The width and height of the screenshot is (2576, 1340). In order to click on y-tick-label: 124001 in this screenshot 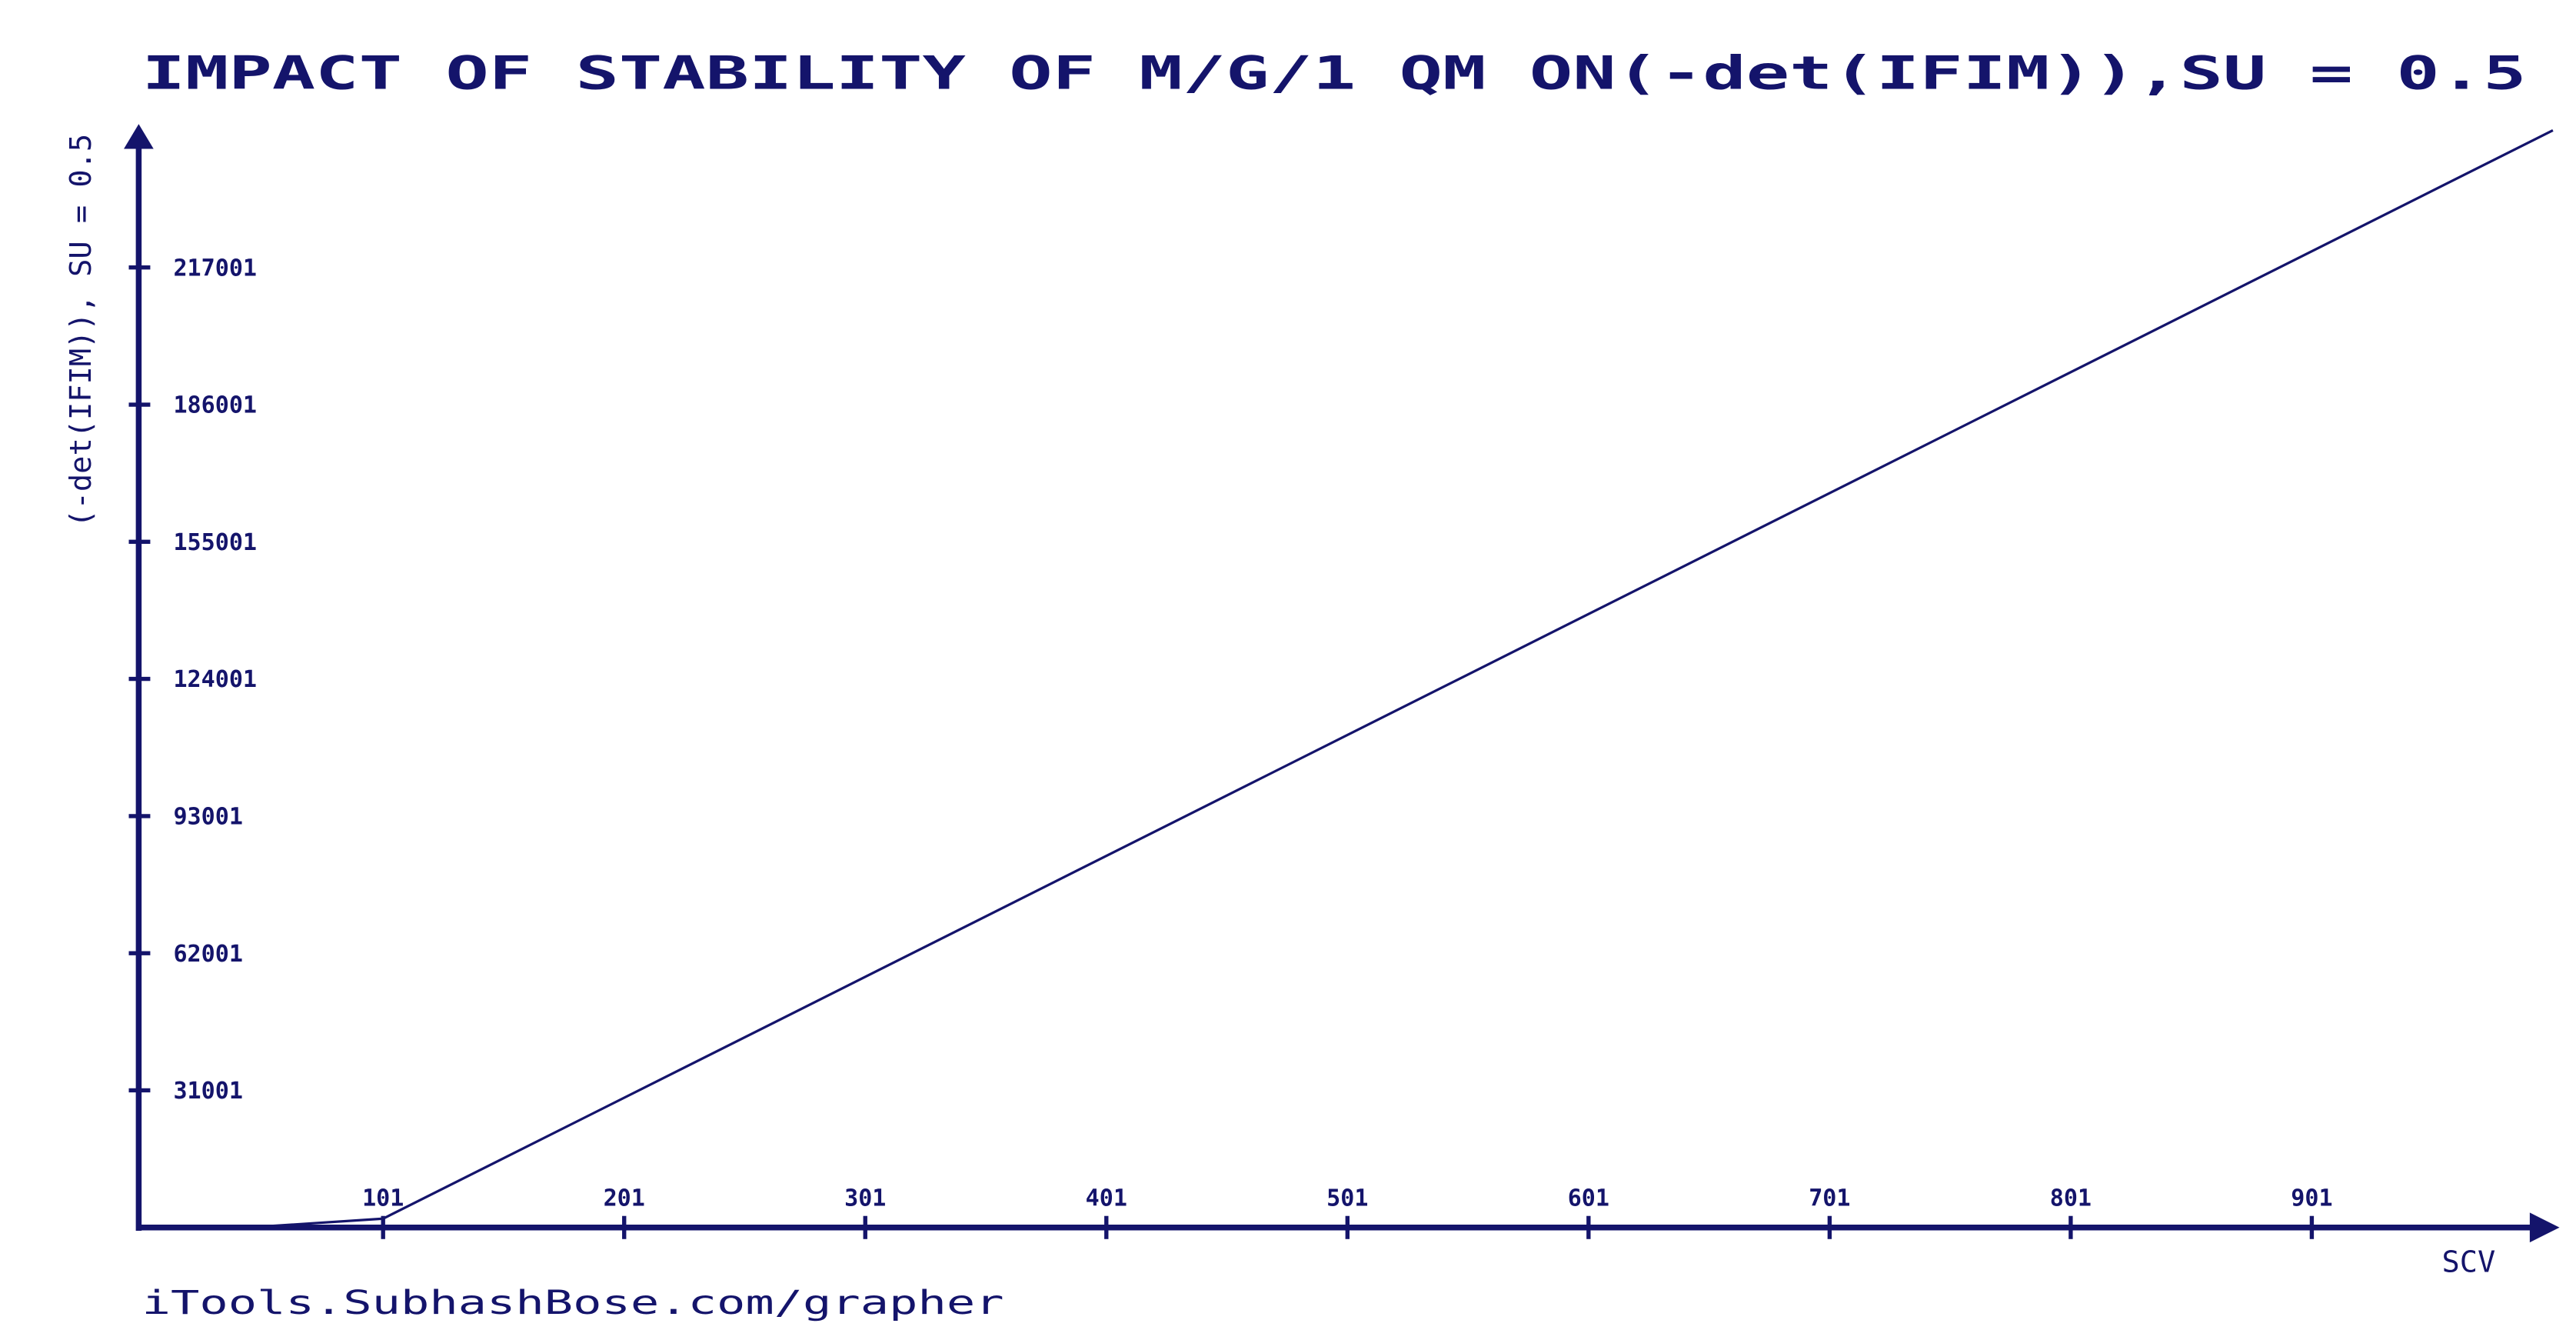, I will do `click(215, 679)`.